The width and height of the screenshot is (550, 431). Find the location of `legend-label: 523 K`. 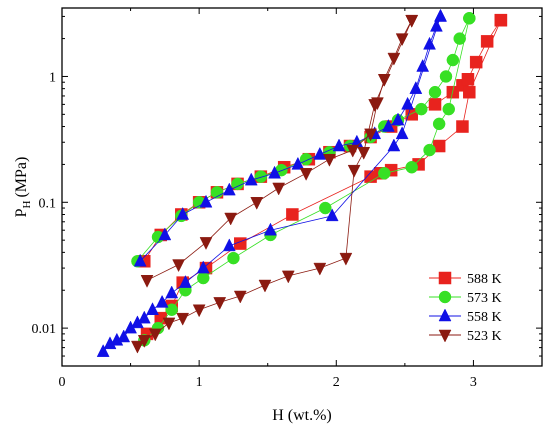

legend-label: 523 K is located at coordinates (484, 336).